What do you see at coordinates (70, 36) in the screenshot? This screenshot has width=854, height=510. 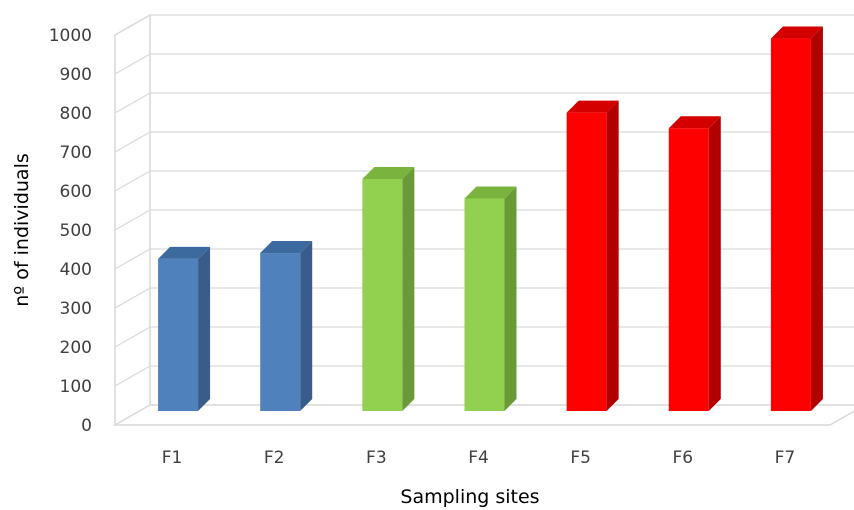 I see `y-tick-label: 1000` at bounding box center [70, 36].